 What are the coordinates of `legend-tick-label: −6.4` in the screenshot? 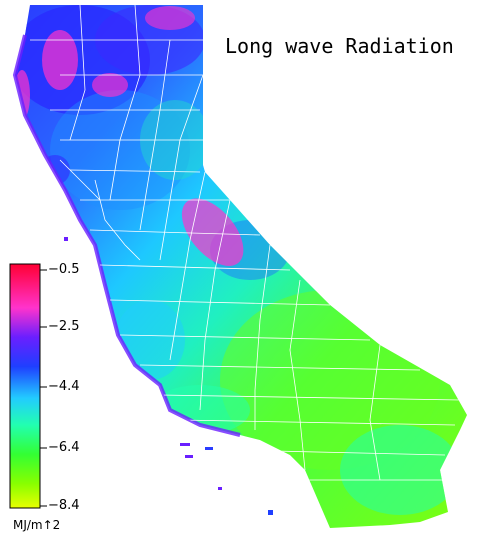 It's located at (64, 447).